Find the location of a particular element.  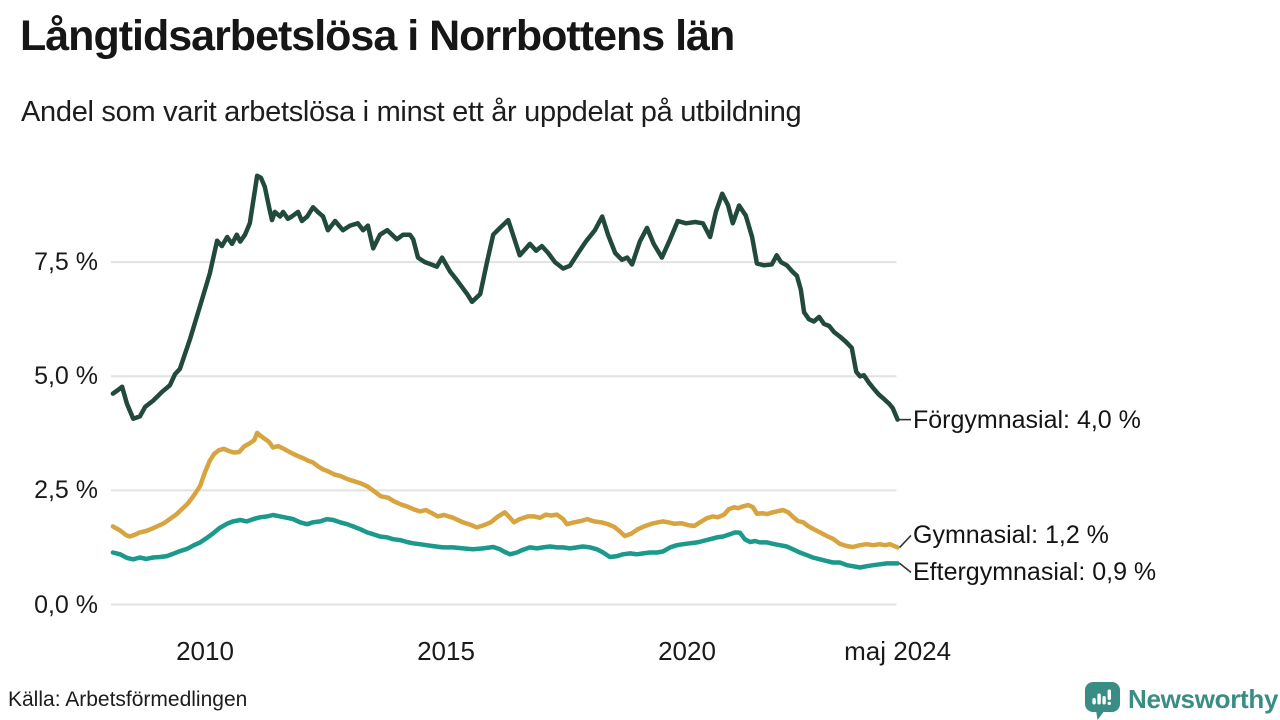

x-tick-label: 2020 is located at coordinates (687, 651).